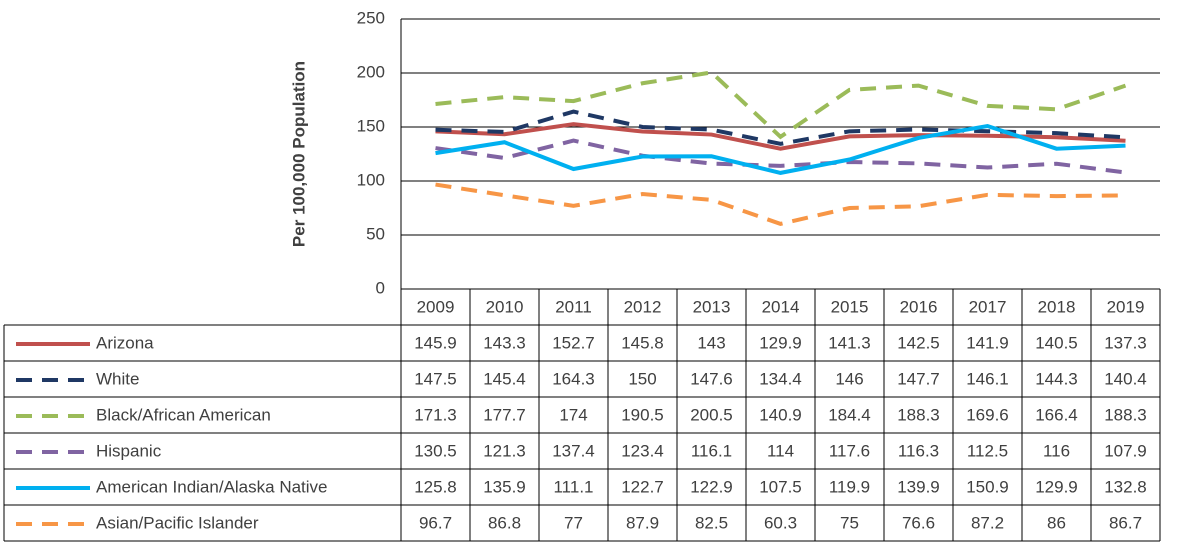 The image size is (1179, 557). What do you see at coordinates (1126, 306) in the screenshot?
I see `x-tick-label: 2019` at bounding box center [1126, 306].